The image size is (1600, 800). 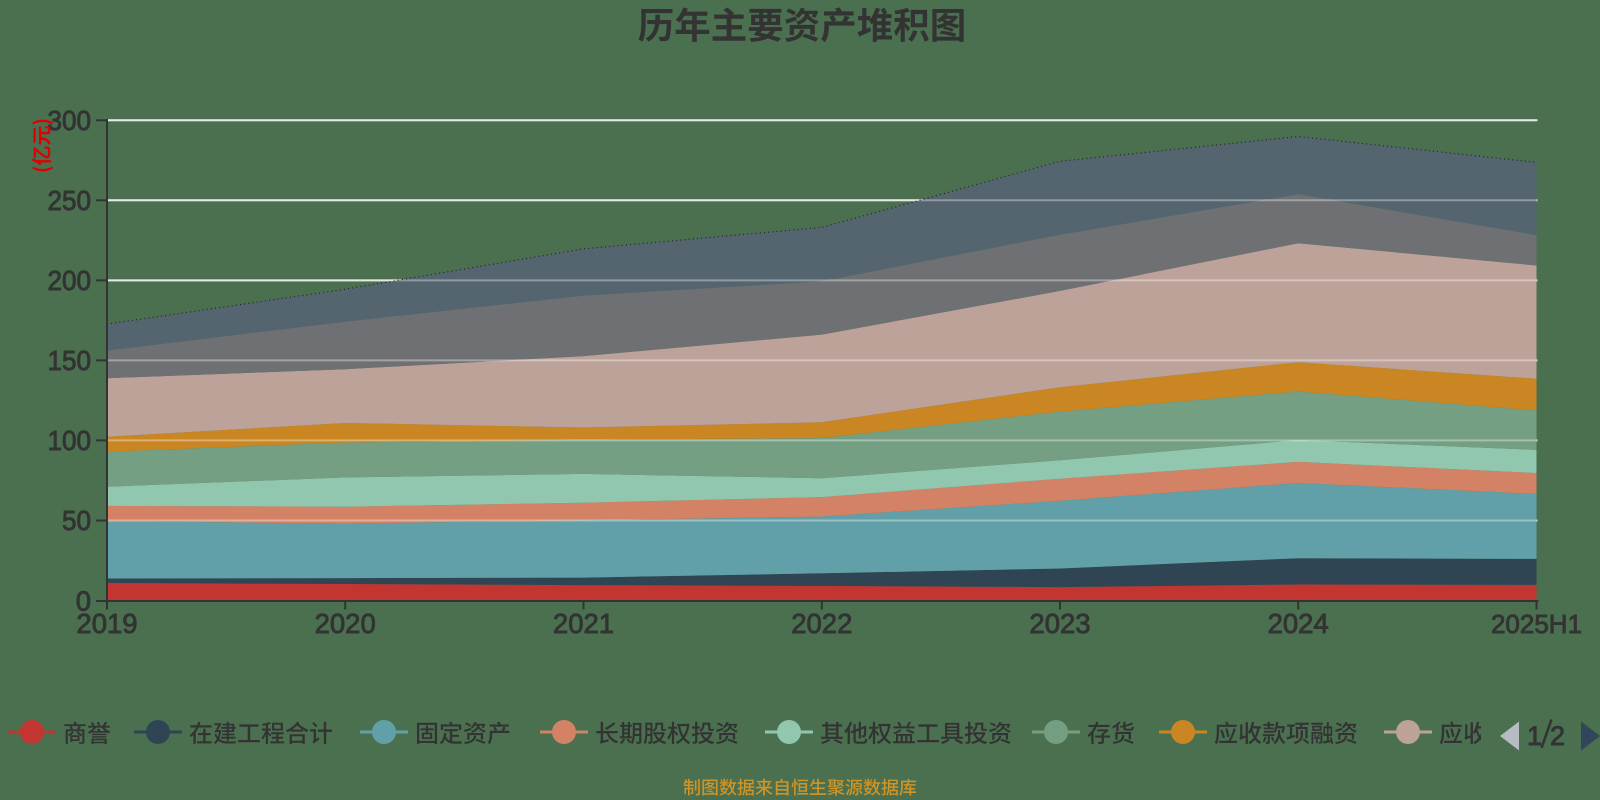 What do you see at coordinates (1536, 624) in the screenshot?
I see `svg-text: 2025H1` at bounding box center [1536, 624].